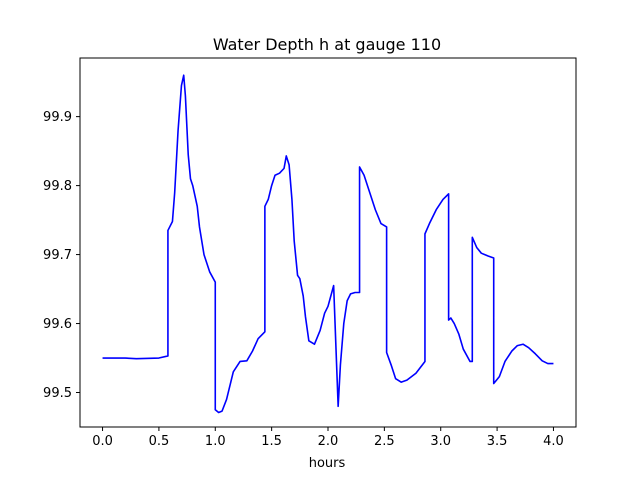  I want to click on x-tick-label: 2.0, so click(328, 441).